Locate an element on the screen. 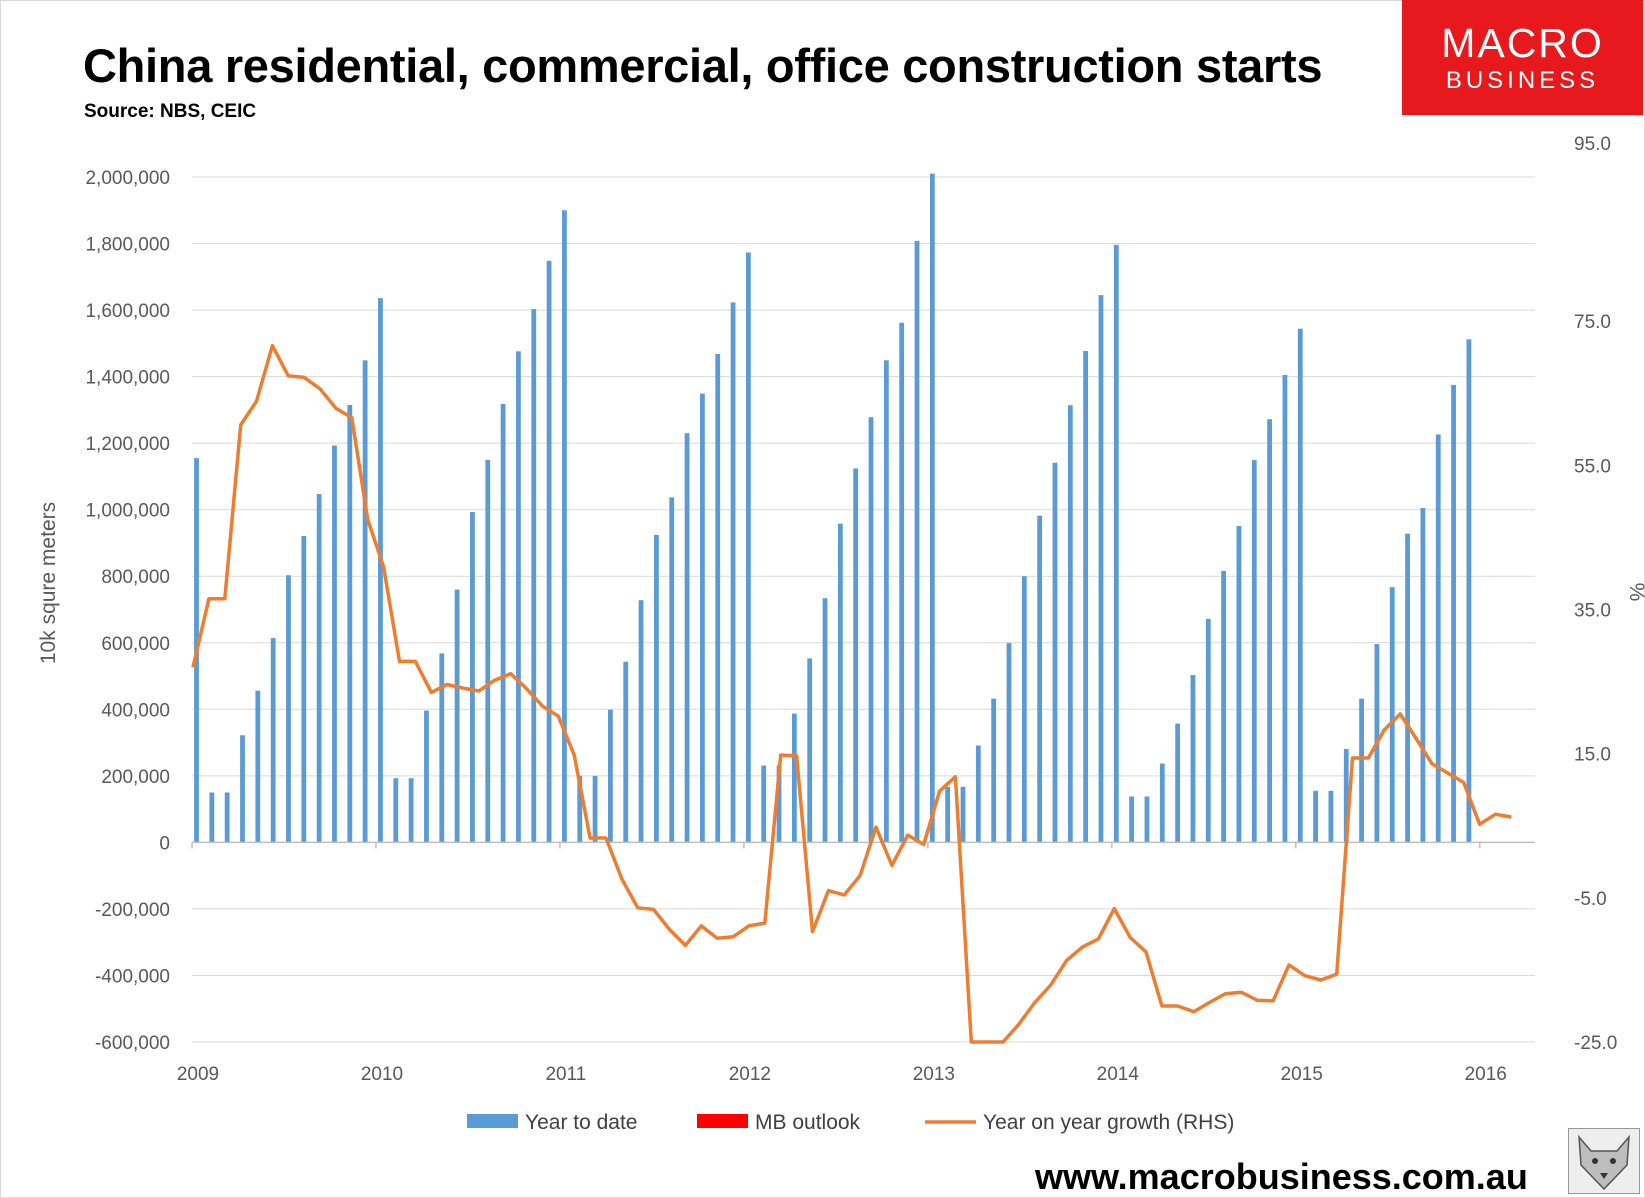 The height and width of the screenshot is (1198, 1645). y2-tick-label: 55.0 is located at coordinates (1592, 466).